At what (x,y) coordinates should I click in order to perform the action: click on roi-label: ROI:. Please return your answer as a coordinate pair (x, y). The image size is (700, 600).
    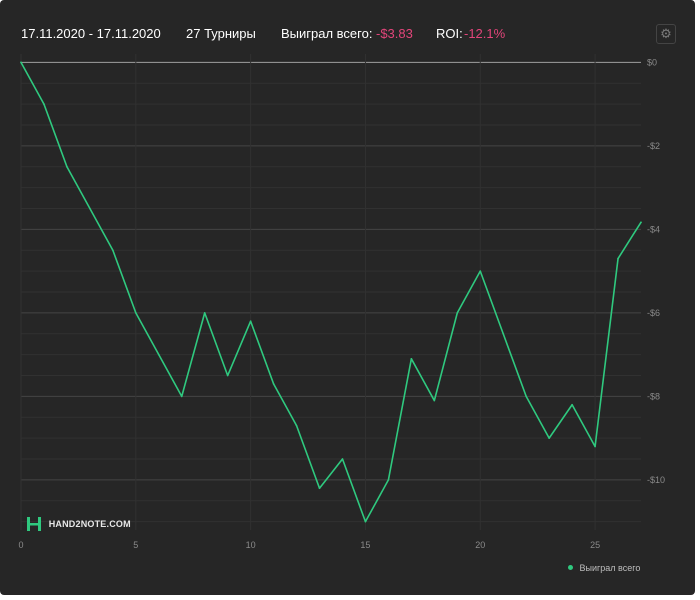
    Looking at the image, I should click on (449, 33).